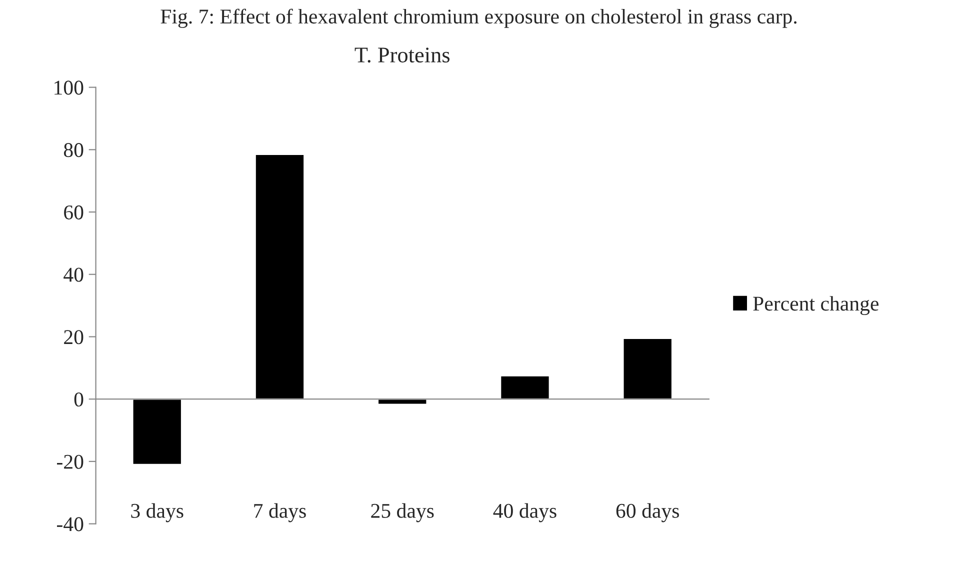 This screenshot has width=958, height=582. Describe the element at coordinates (280, 512) in the screenshot. I see `x-tick-label: 7 days` at that location.